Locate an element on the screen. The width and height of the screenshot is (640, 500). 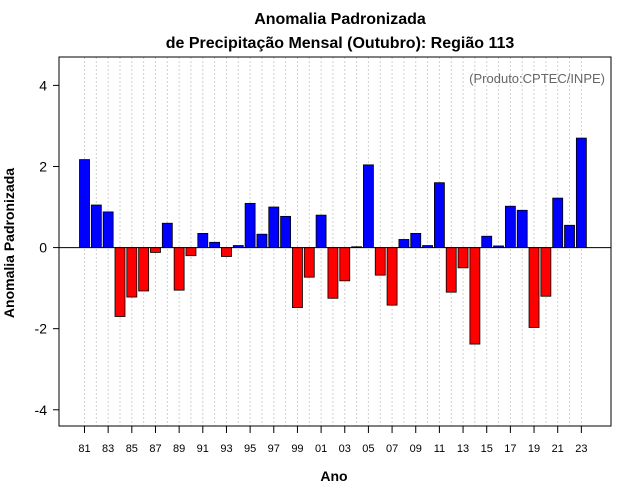
bar-1992 is located at coordinates (215, 244).